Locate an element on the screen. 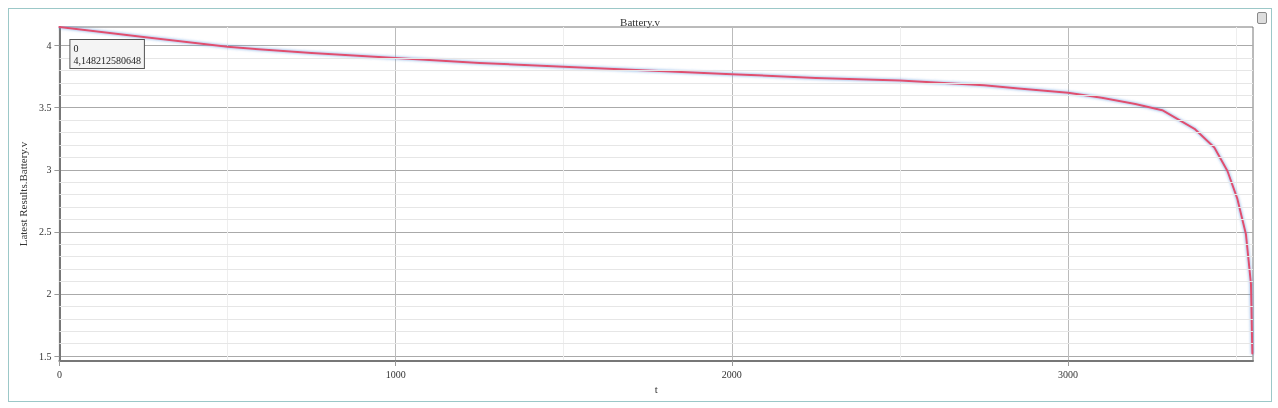  x-tick-label: 2000 is located at coordinates (731, 374).